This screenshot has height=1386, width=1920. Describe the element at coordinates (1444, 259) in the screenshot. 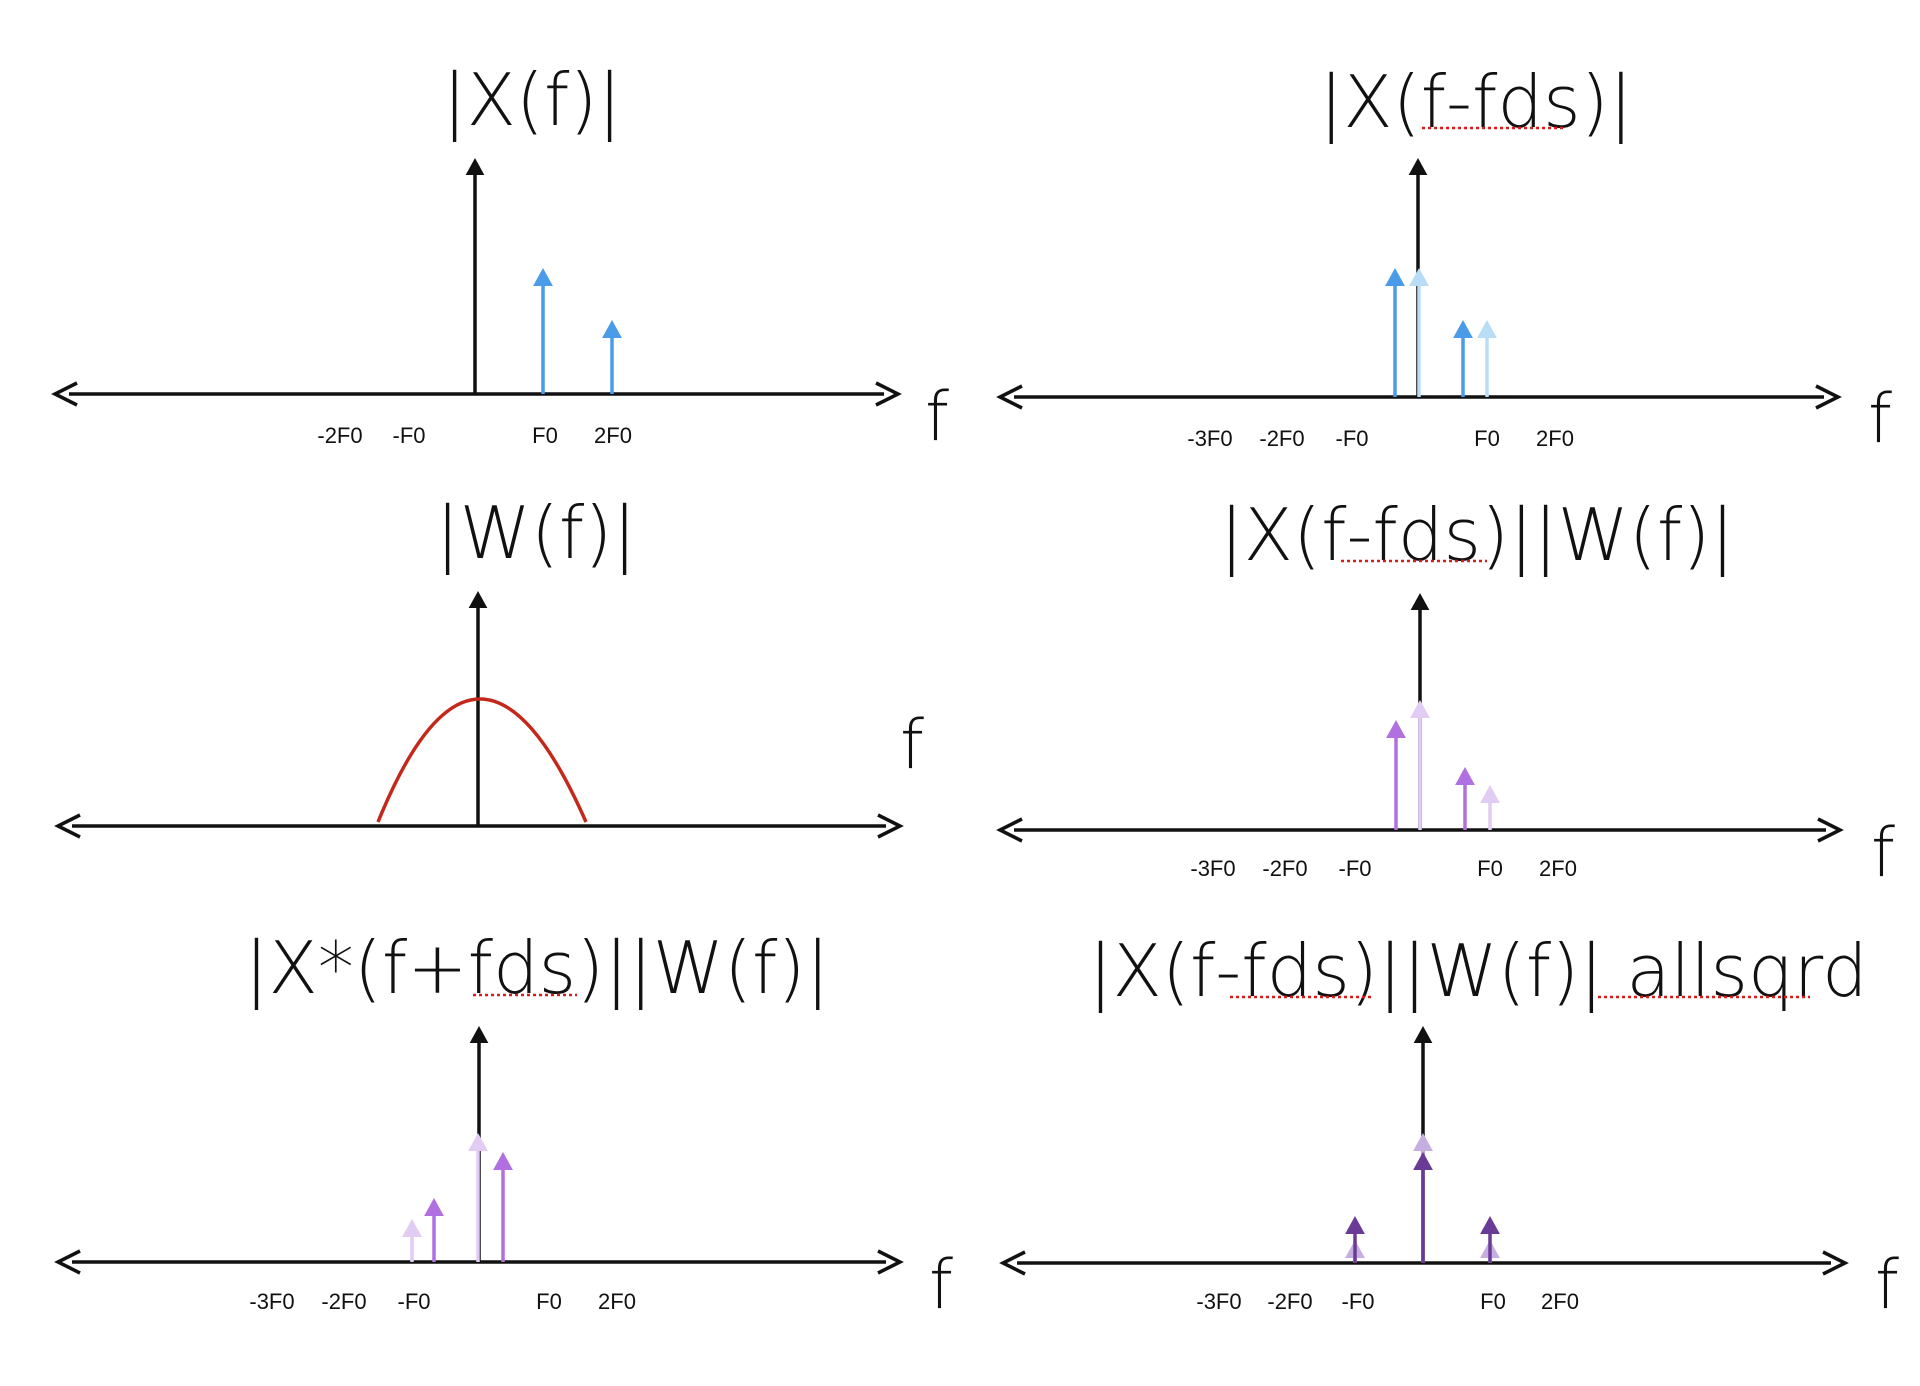

I see `panel-x-f-fds: |X(f-fds)| f -3F0 -2F0 -F0 F0 2F0` at that location.